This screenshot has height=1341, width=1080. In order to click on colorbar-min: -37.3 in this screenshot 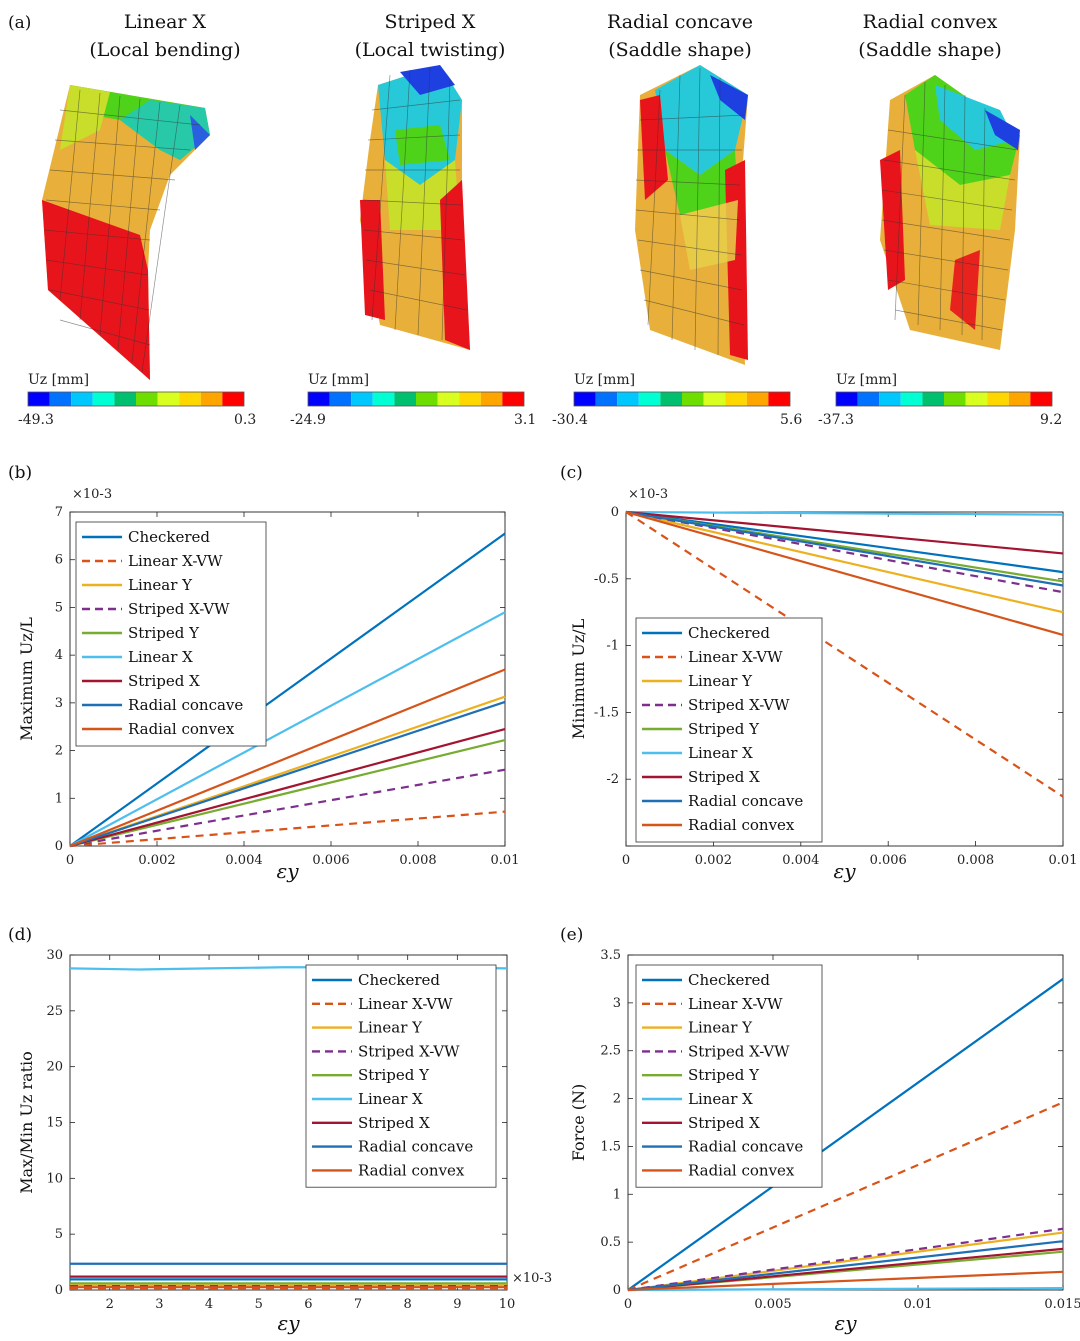, I will do `click(836, 420)`.